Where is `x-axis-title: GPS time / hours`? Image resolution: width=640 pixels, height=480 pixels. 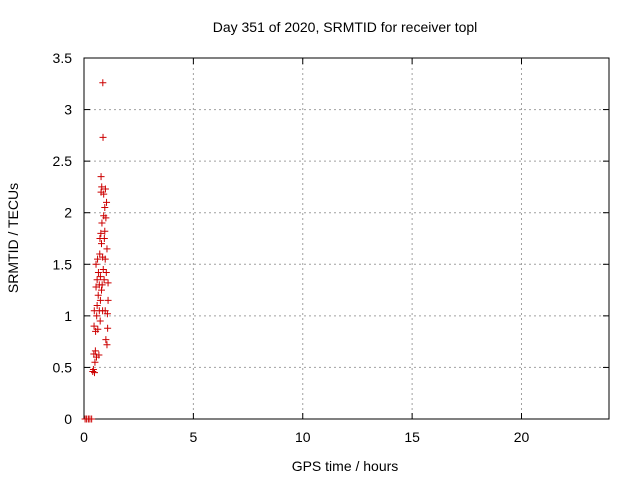
x-axis-title: GPS time / hours is located at coordinates (345, 466).